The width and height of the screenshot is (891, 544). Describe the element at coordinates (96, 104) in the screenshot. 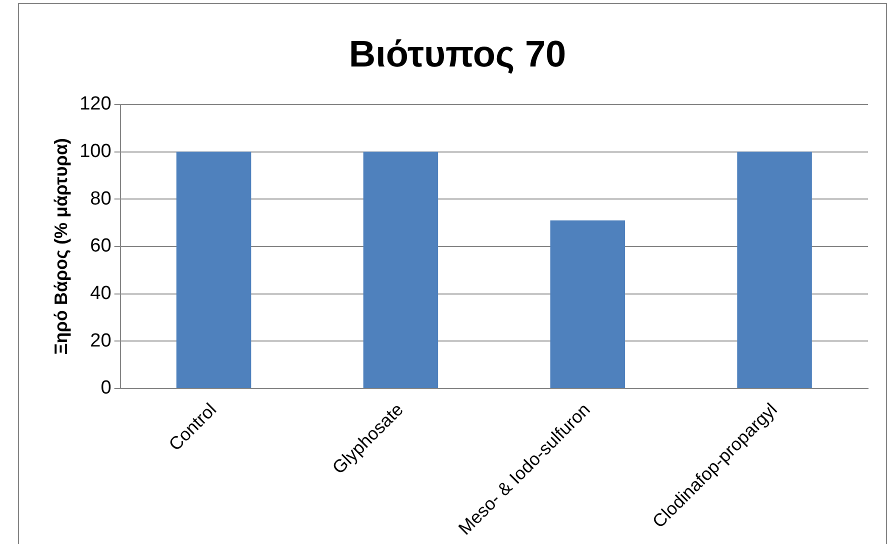

I see `y-tick-label: 120` at that location.